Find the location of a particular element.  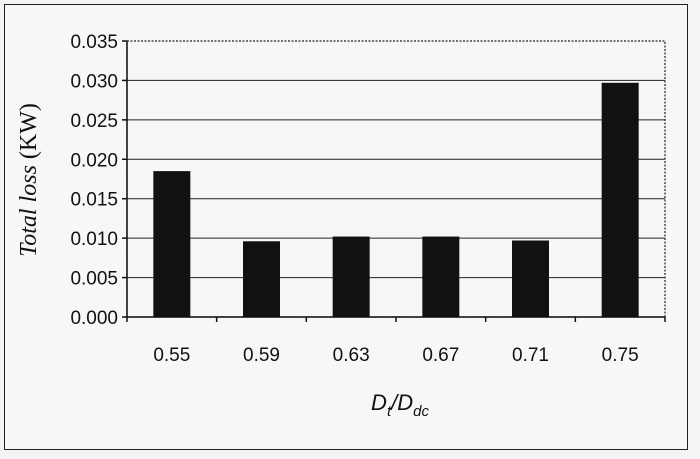

y-tick-label: 0.000 is located at coordinates (94, 318).